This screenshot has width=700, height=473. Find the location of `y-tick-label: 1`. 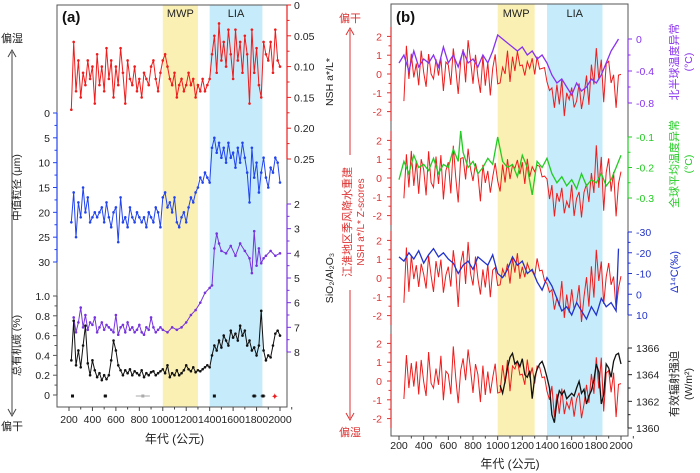

y-tick-label: 1 is located at coordinates (379, 56).